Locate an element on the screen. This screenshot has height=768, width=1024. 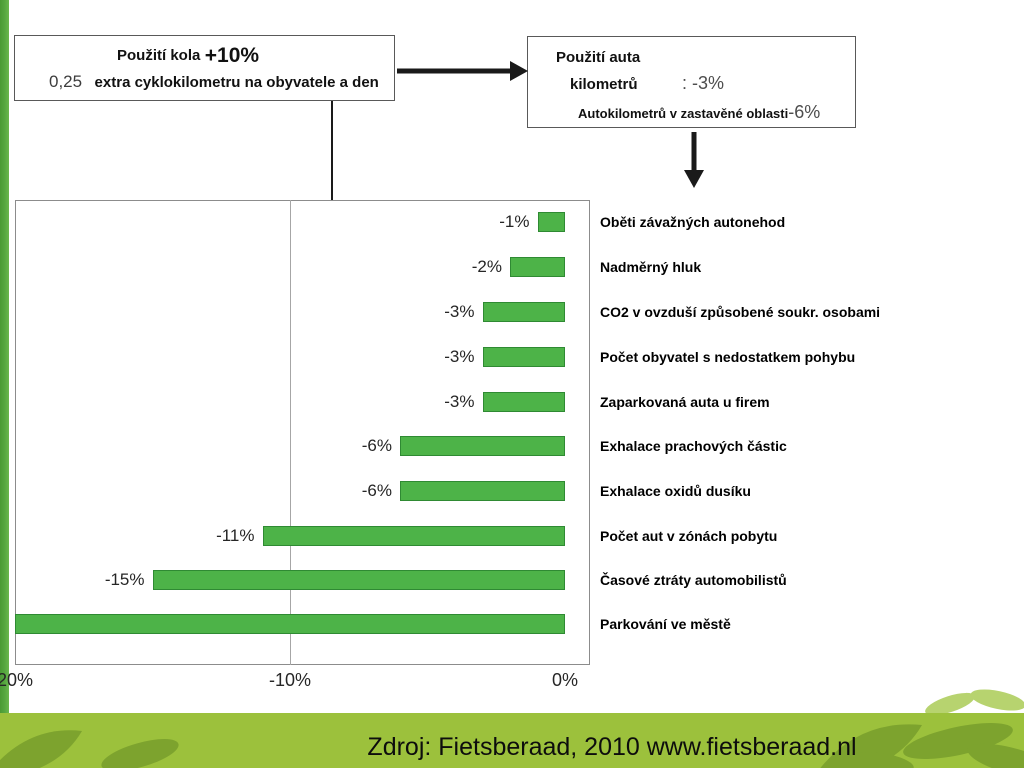
x-tick-label: 0% is located at coordinates (565, 680).